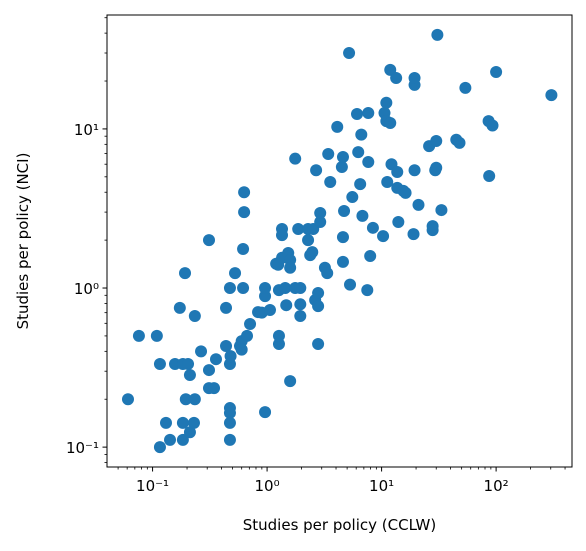  Describe the element at coordinates (267, 486) in the screenshot. I see `x-tick-label: 10⁰` at that location.